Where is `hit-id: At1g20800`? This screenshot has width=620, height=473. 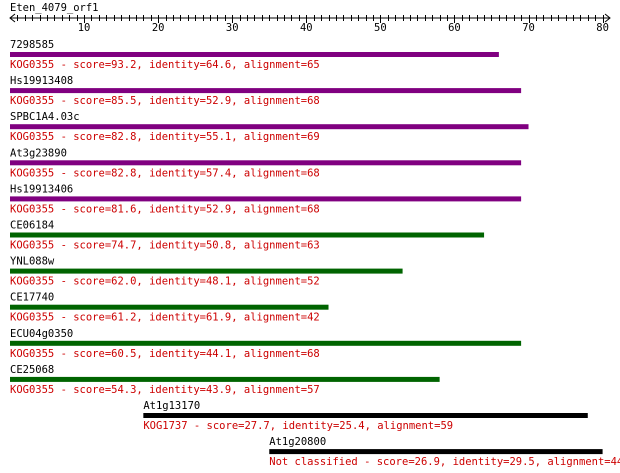
hit-id: At1g20800 is located at coordinates (297, 442).